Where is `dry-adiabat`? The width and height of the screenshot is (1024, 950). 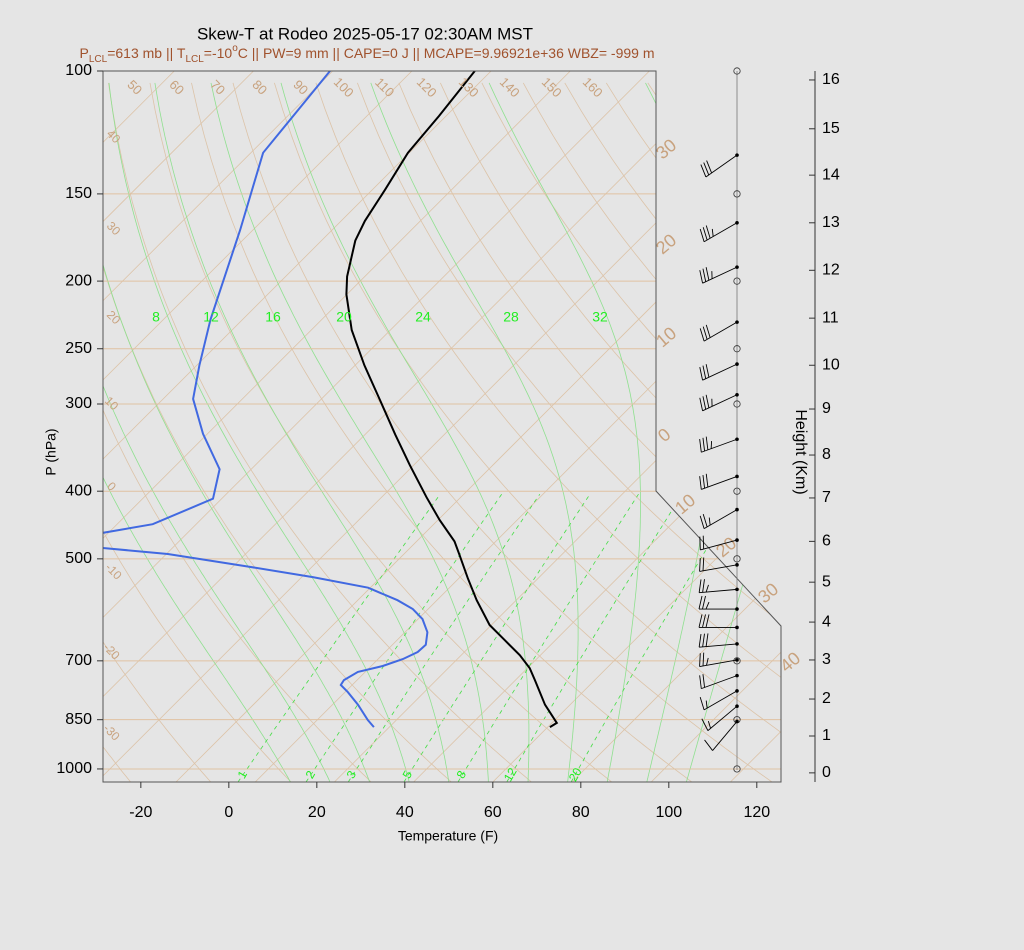 dry-adiabat is located at coordinates (197, 432).